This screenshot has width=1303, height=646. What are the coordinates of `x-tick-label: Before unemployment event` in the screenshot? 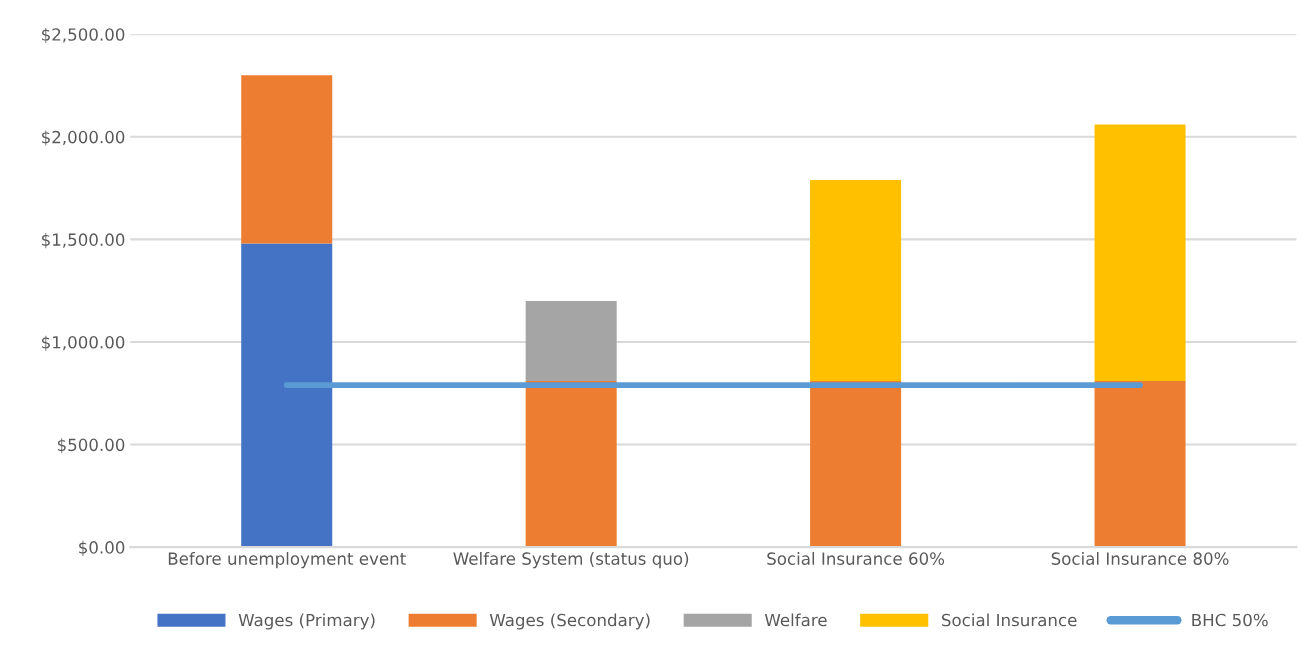 It's located at (287, 560).